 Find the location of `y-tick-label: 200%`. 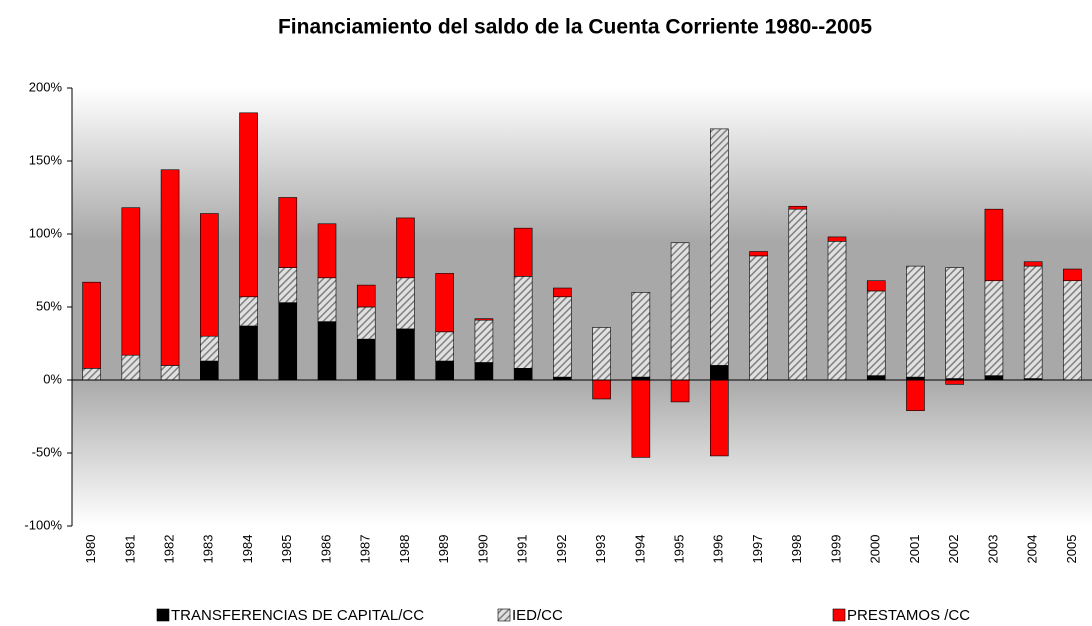

y-tick-label: 200% is located at coordinates (46, 86).